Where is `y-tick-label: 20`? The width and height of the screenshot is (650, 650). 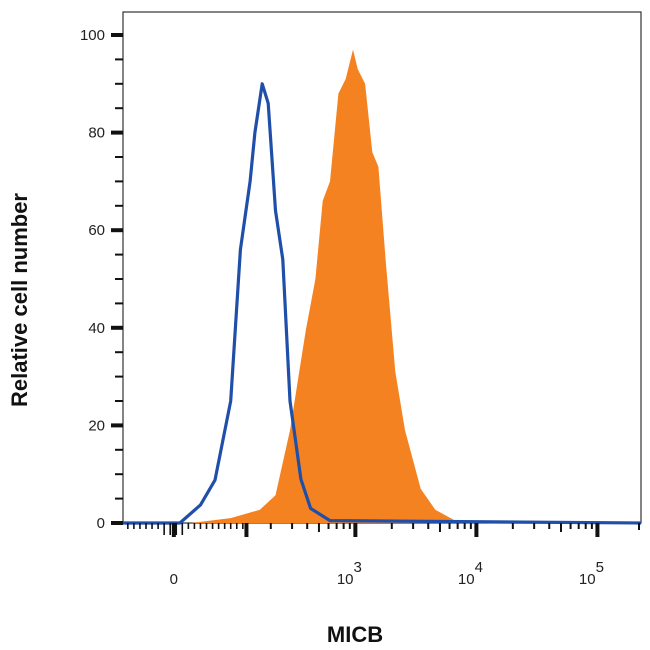
y-tick-label: 20 is located at coordinates (96, 425).